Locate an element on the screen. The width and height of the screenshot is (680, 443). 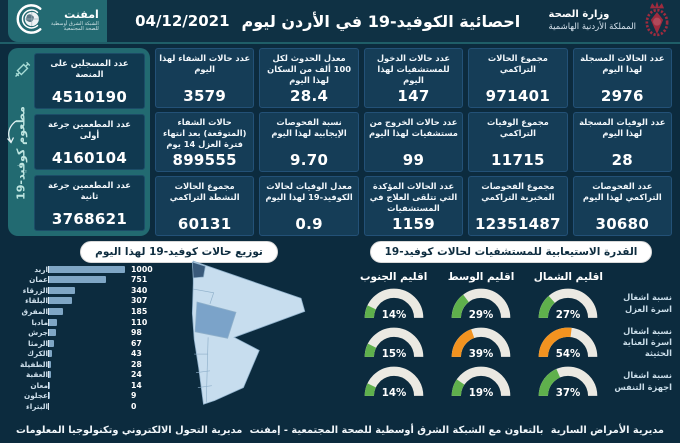
gauge: 27% is located at coordinates (568, 303).